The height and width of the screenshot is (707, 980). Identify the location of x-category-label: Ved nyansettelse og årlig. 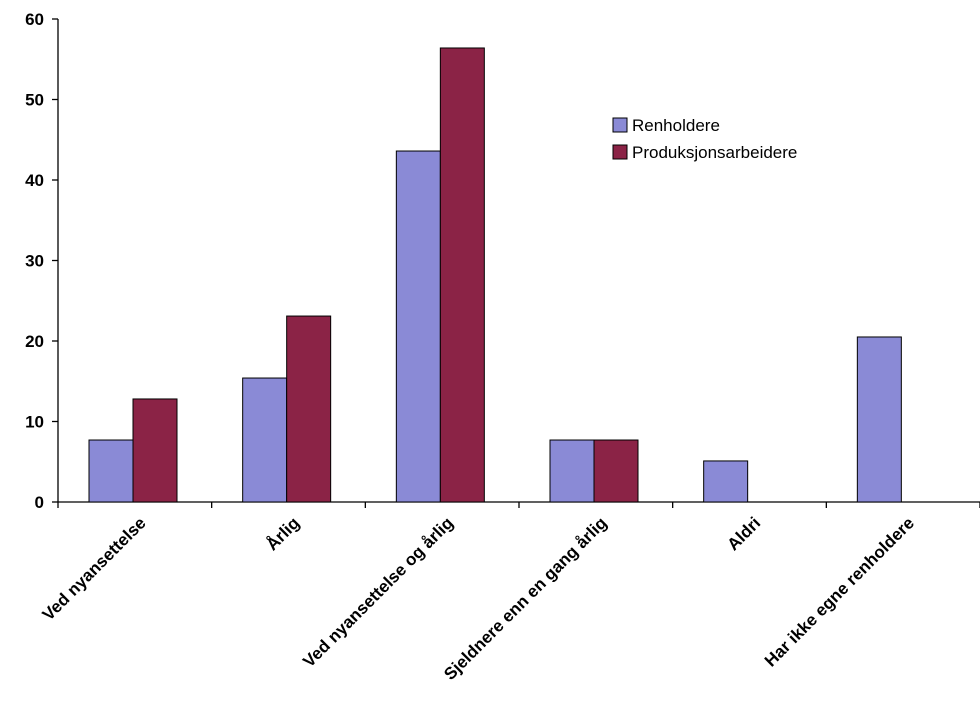
(378, 592).